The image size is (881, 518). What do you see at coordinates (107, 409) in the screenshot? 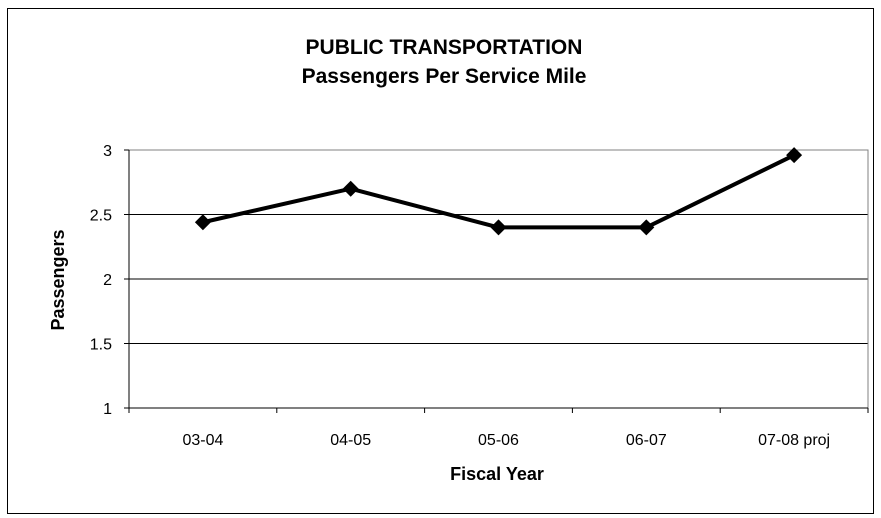
I see `y-tick-label: 1` at bounding box center [107, 409].